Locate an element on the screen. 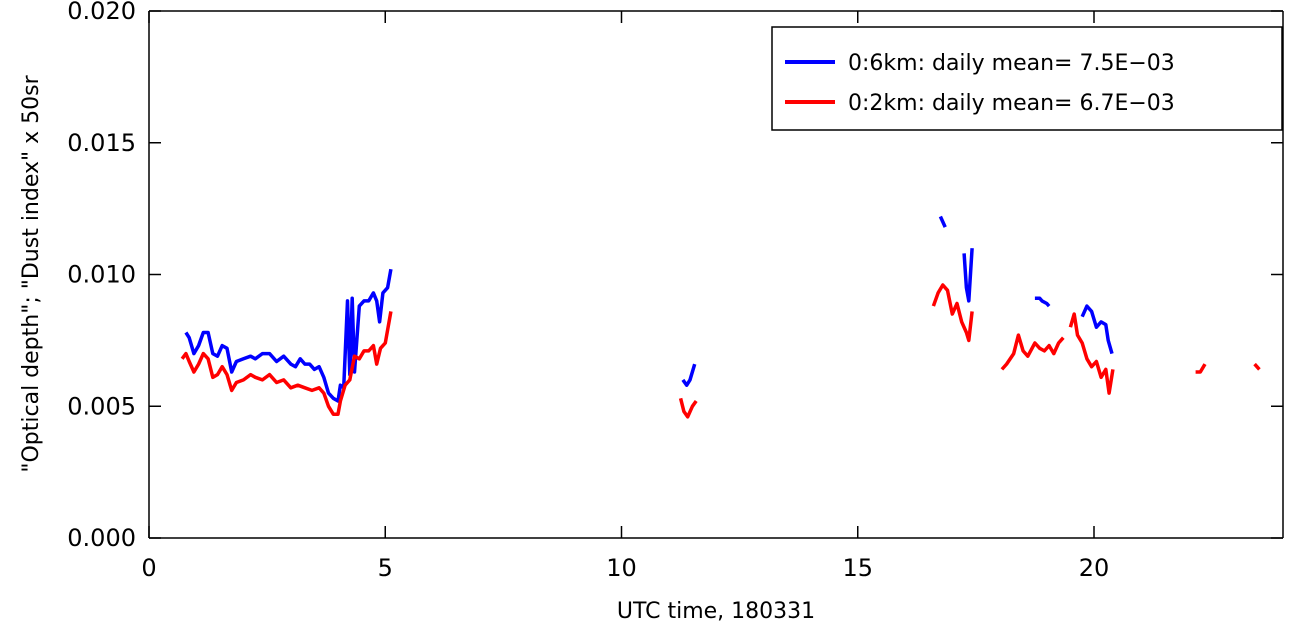  legend-box is located at coordinates (1027, 78).